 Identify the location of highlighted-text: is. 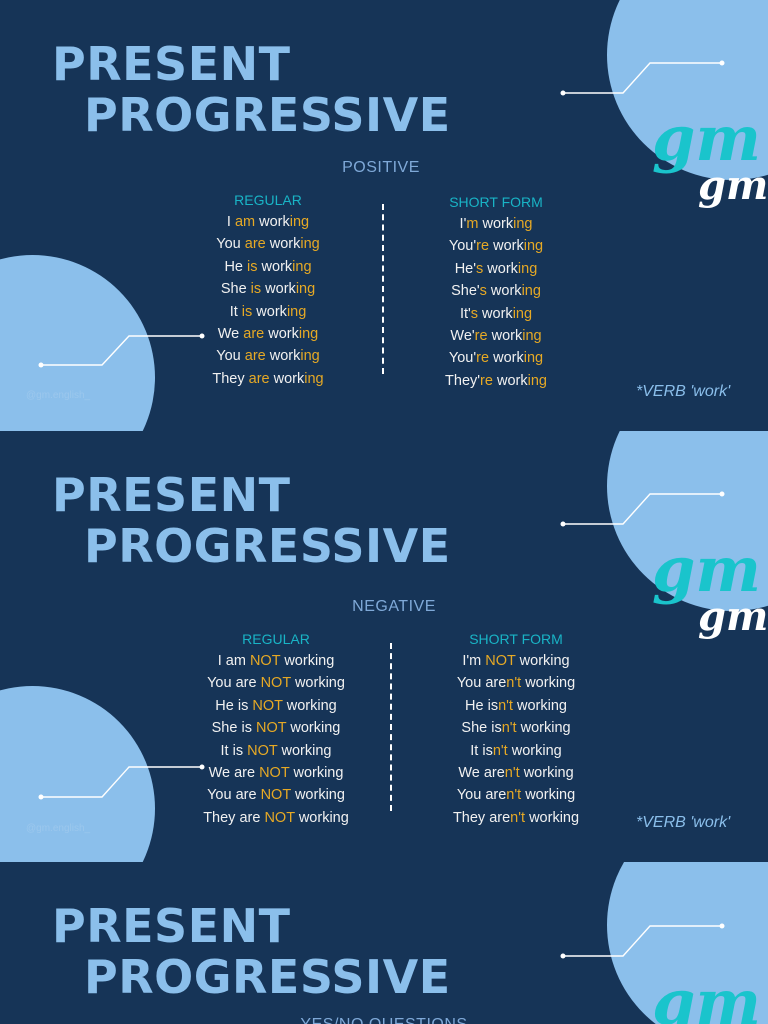
(256, 289).